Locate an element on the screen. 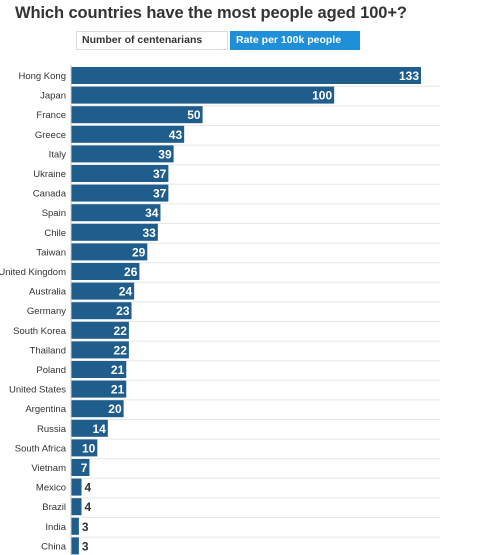 The height and width of the screenshot is (555, 477). category-label: Chile is located at coordinates (55, 233).